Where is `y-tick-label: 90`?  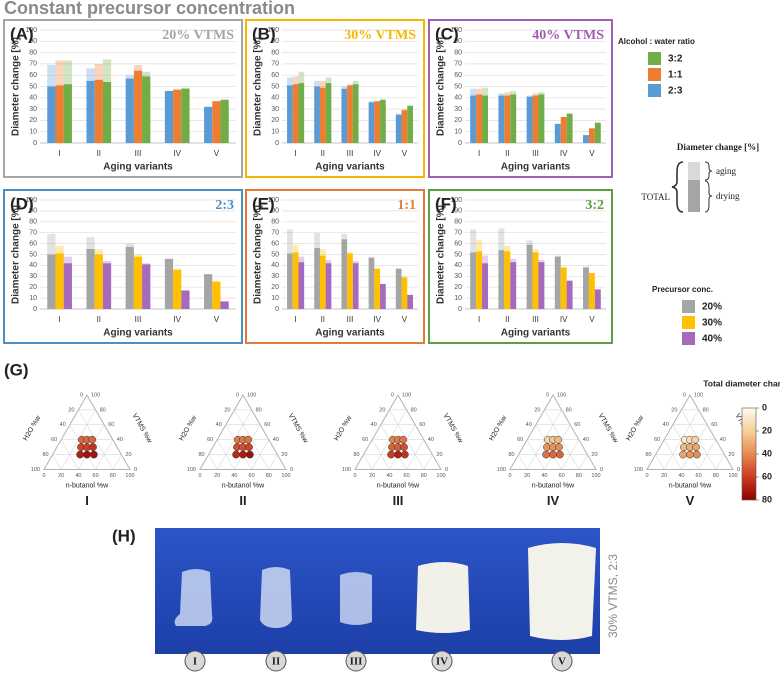
y-tick-label: 90 is located at coordinates (275, 41).